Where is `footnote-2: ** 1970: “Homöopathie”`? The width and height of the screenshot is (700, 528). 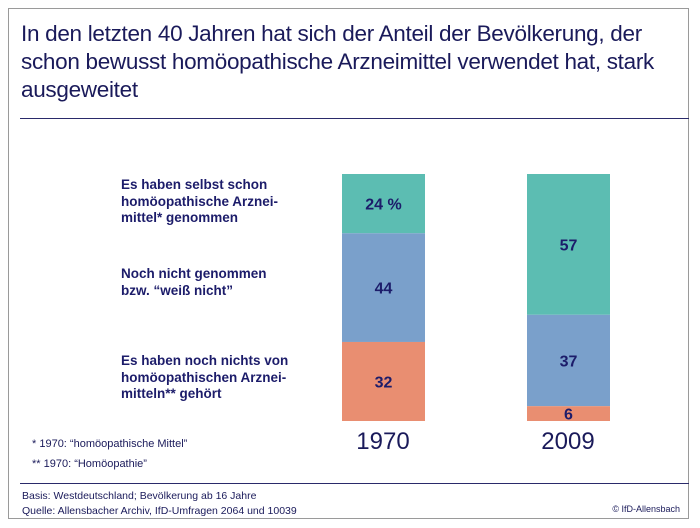 footnote-2: ** 1970: “Homöopathie” is located at coordinates (89, 464).